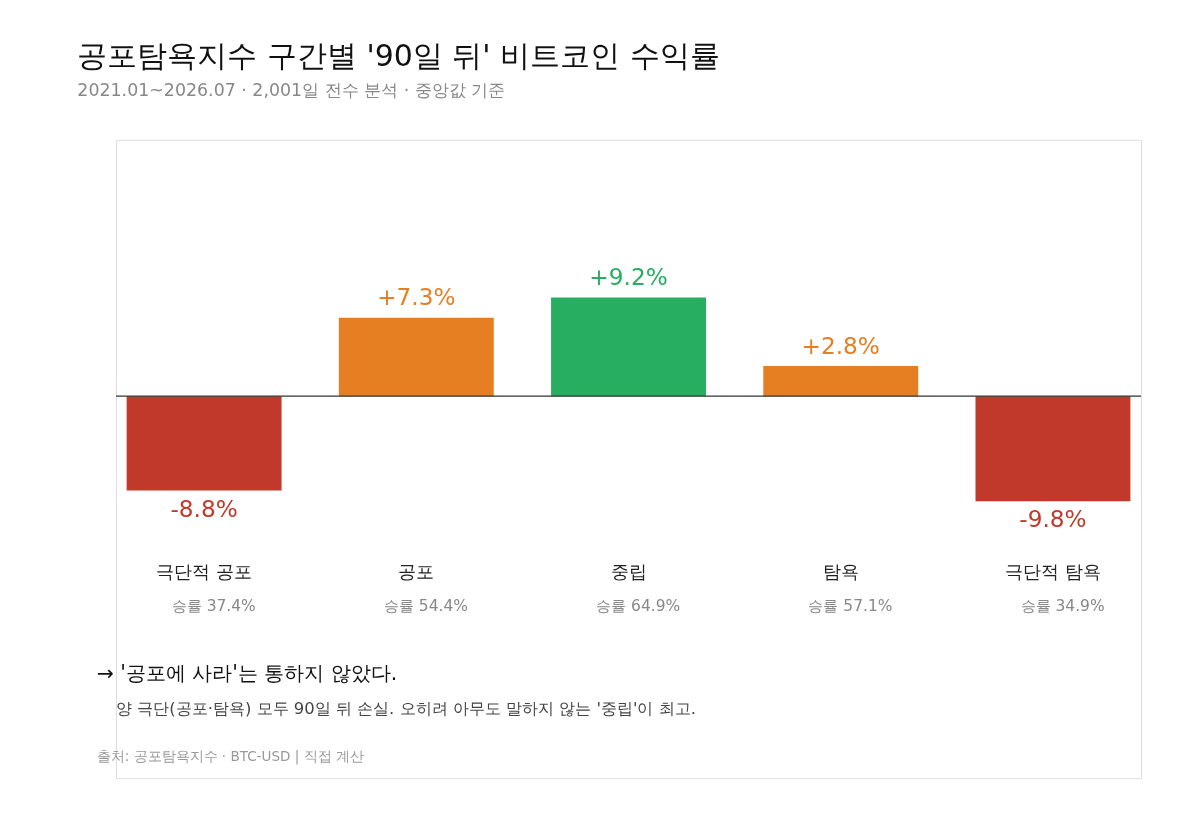 This screenshot has width=1200, height=820. What do you see at coordinates (1062, 605) in the screenshot?
I see `text: 승률 34.9%` at bounding box center [1062, 605].